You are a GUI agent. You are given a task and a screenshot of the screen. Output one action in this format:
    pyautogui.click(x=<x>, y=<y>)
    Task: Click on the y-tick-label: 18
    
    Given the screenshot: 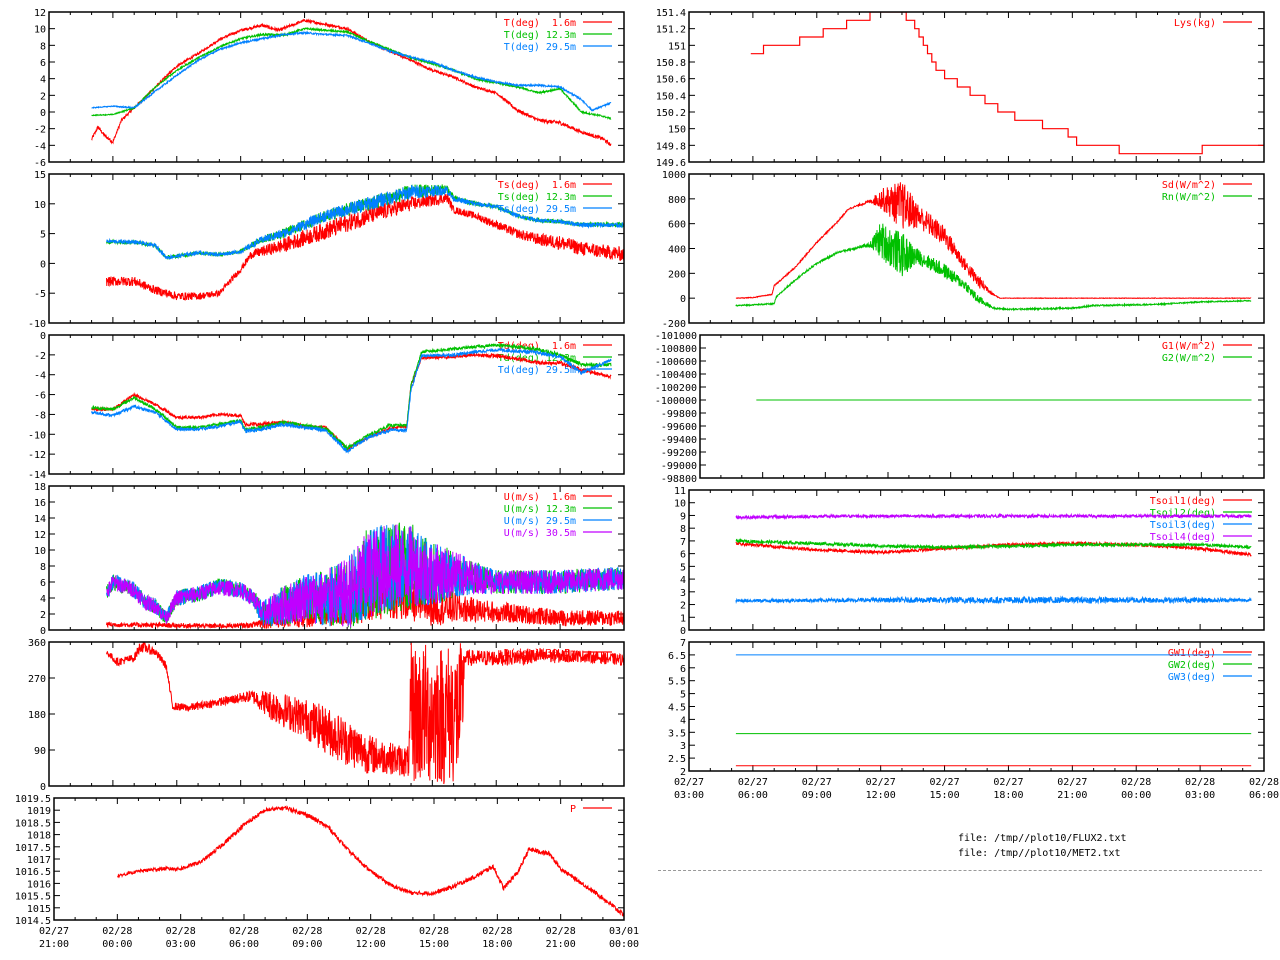 What is the action you would take?
    pyautogui.click(x=40, y=487)
    